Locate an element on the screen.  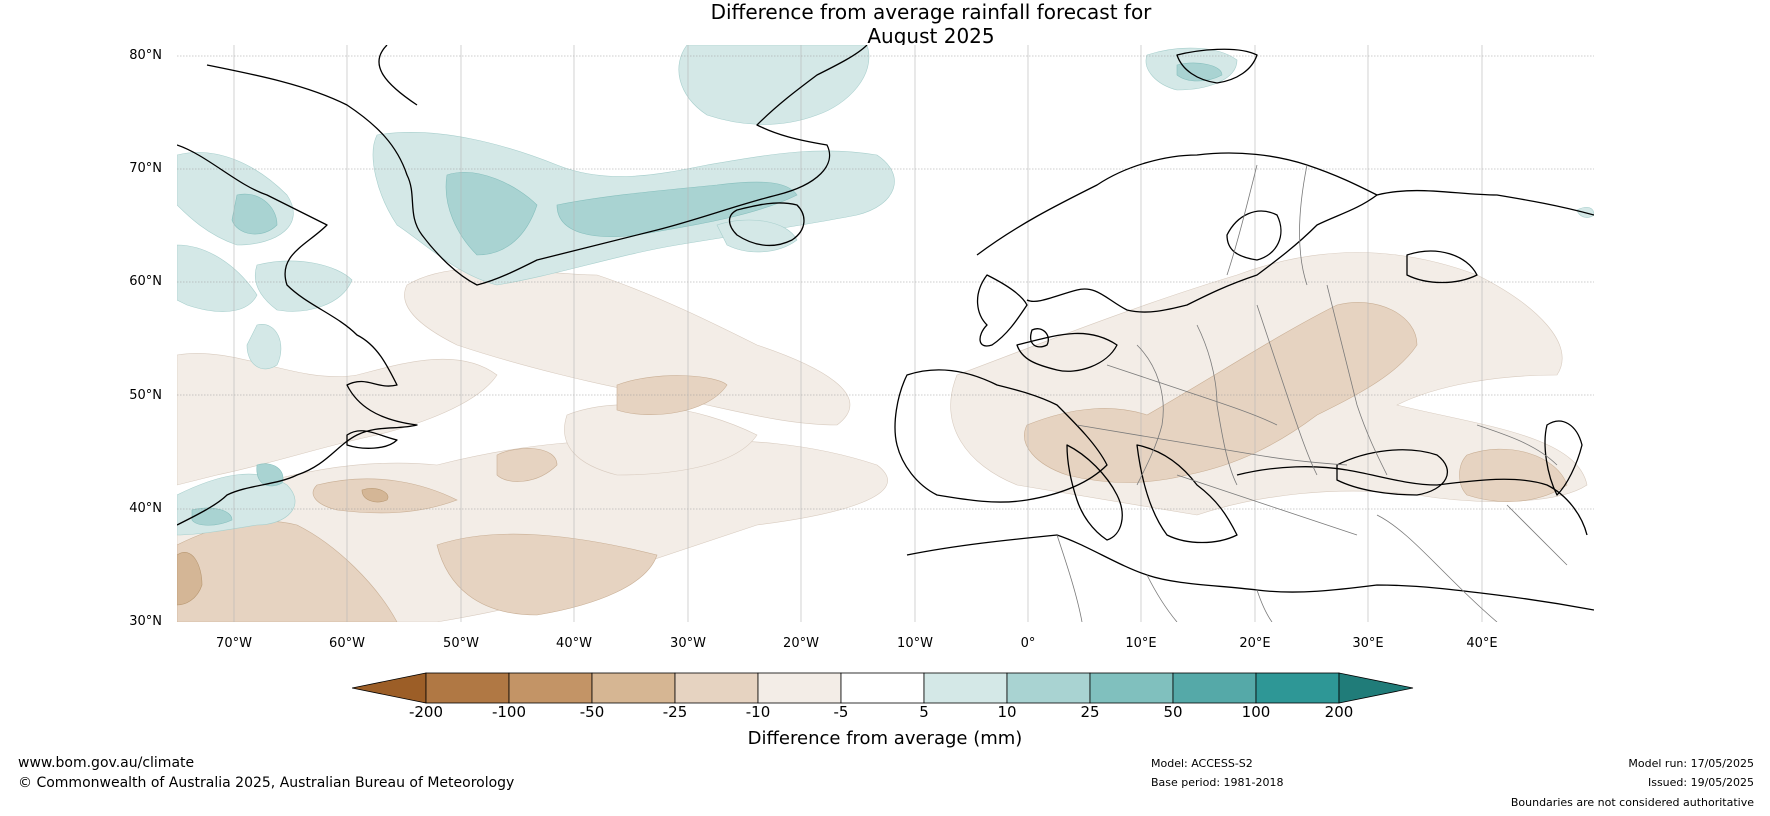
lon-label-10e: 10°E is located at coordinates (1141, 643).